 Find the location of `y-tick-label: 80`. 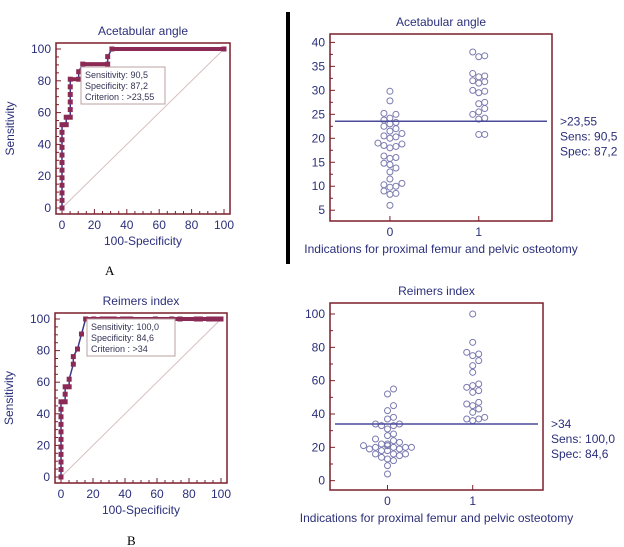

y-tick-label: 80 is located at coordinates (45, 81).